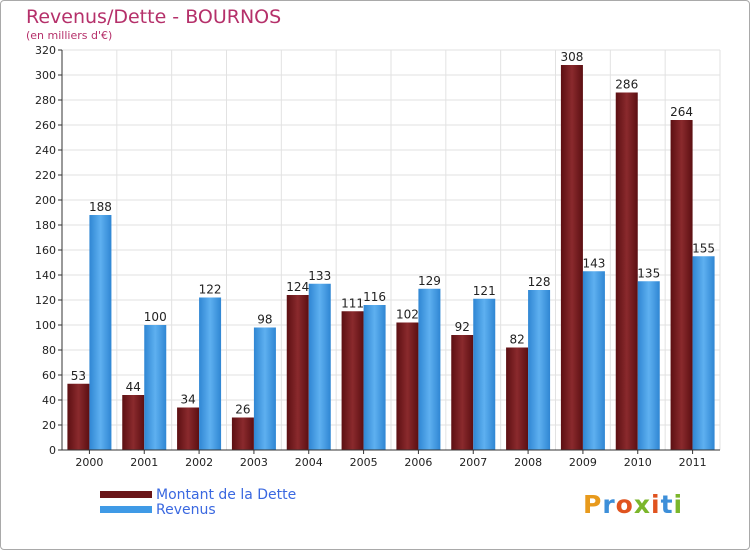  I want to click on x-tick-label-2003: 2003, so click(254, 462).